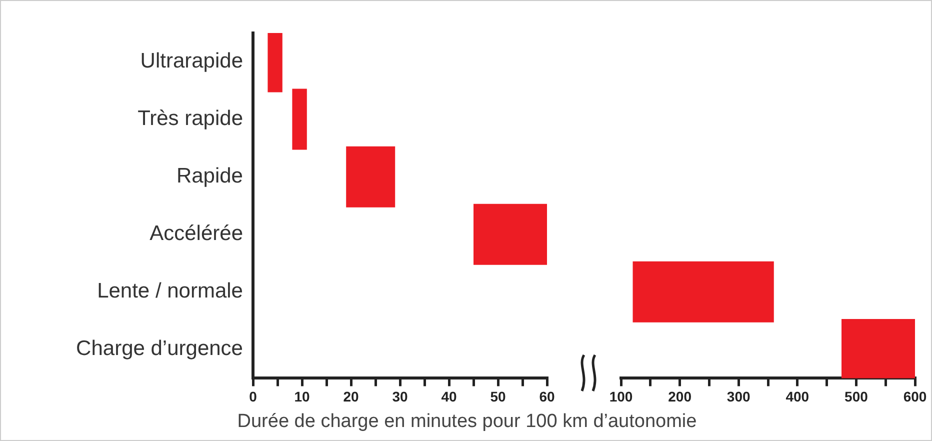  What do you see at coordinates (253, 396) in the screenshot?
I see `x-tick-label: 0` at bounding box center [253, 396].